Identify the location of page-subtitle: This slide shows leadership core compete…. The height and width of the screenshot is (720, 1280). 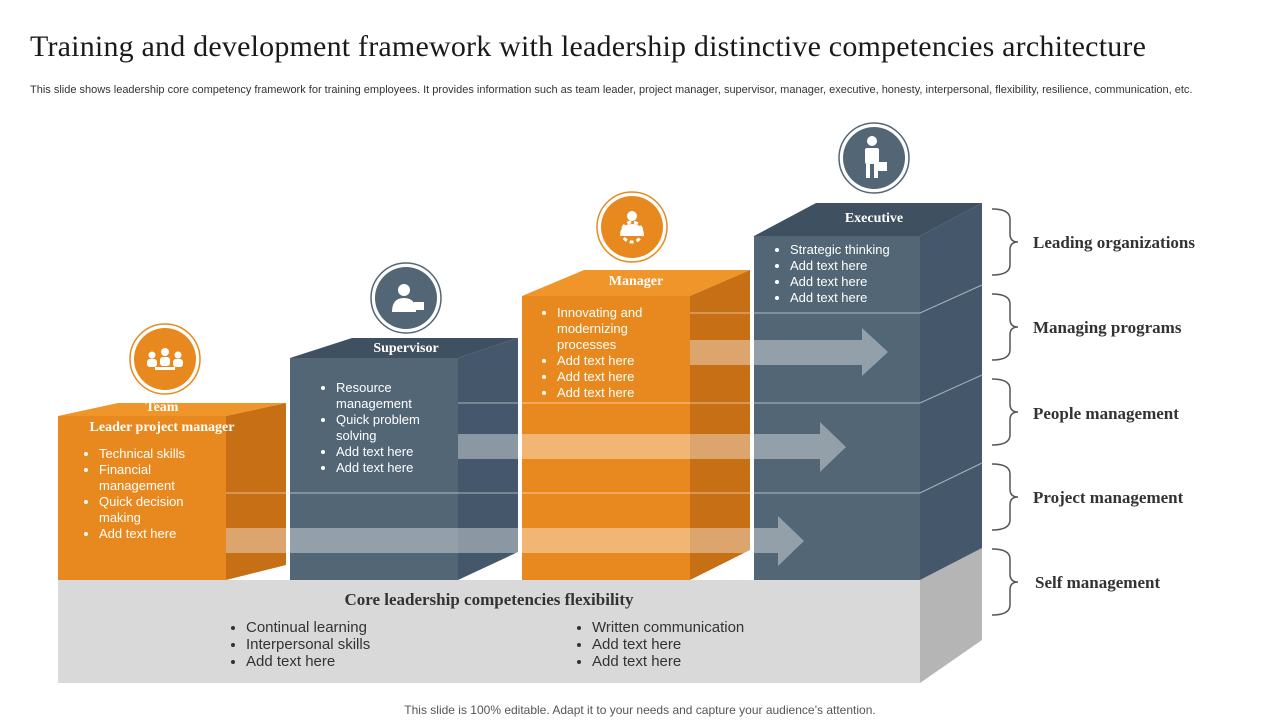
(611, 90).